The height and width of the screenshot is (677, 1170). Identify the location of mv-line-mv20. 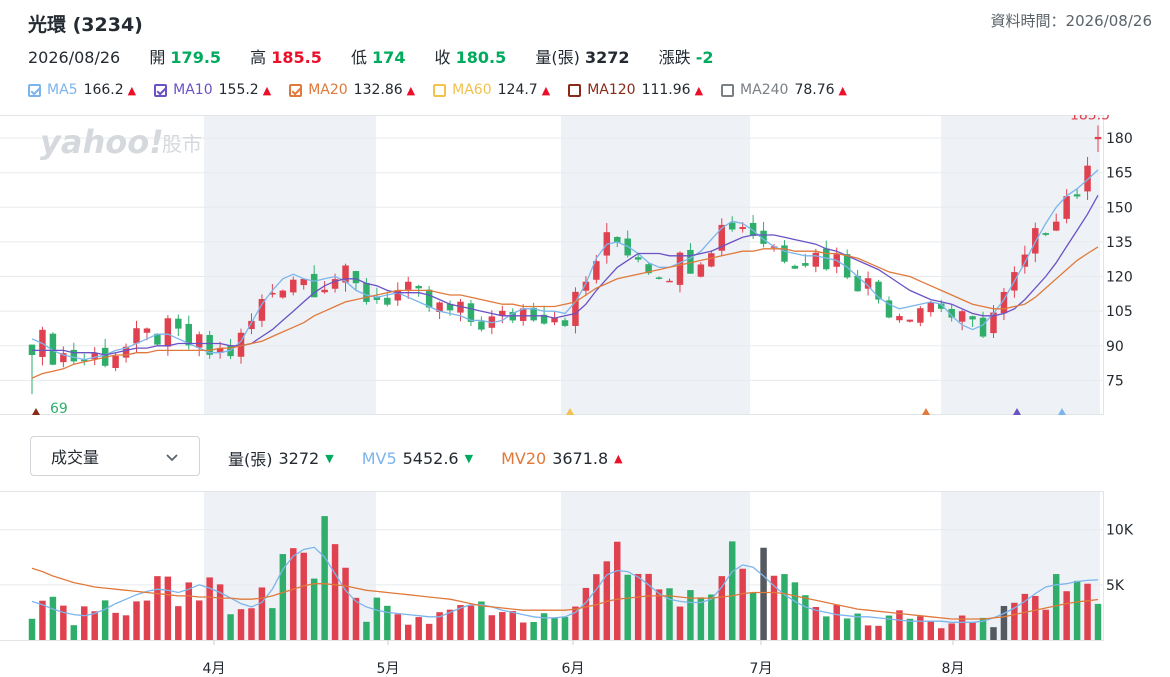
(565, 593).